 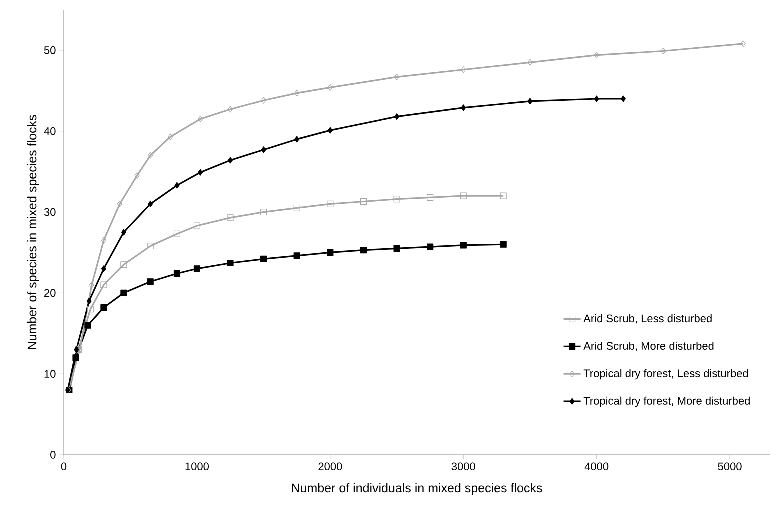 I want to click on y-tick-label: 10, so click(x=50, y=374).